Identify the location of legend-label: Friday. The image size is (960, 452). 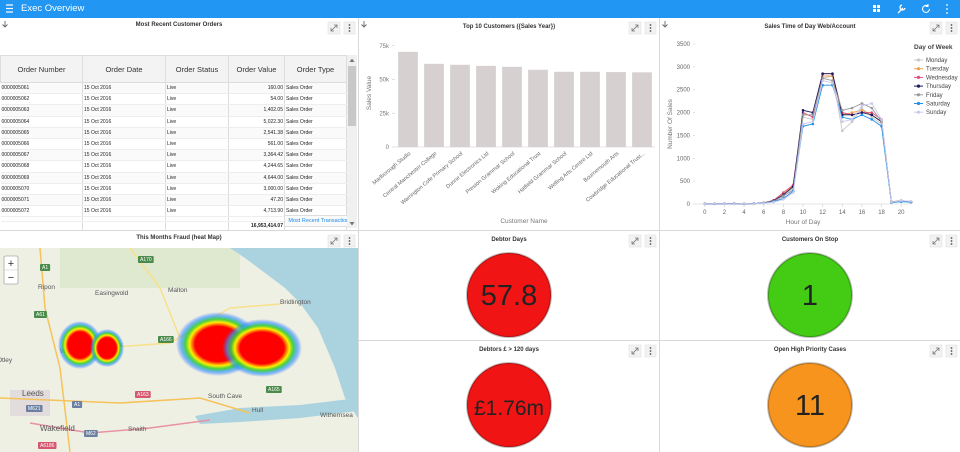
(934, 96).